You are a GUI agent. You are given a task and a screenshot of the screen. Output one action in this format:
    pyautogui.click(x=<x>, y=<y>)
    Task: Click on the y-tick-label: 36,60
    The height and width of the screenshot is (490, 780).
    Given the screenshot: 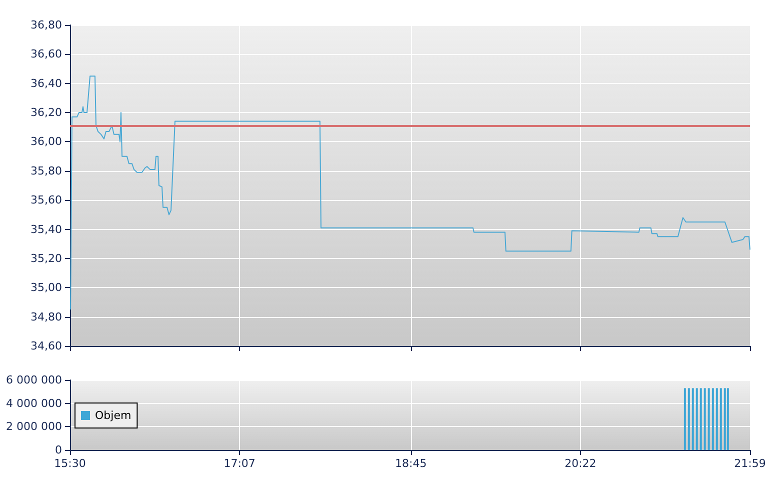 What is the action you would take?
    pyautogui.click(x=46, y=54)
    